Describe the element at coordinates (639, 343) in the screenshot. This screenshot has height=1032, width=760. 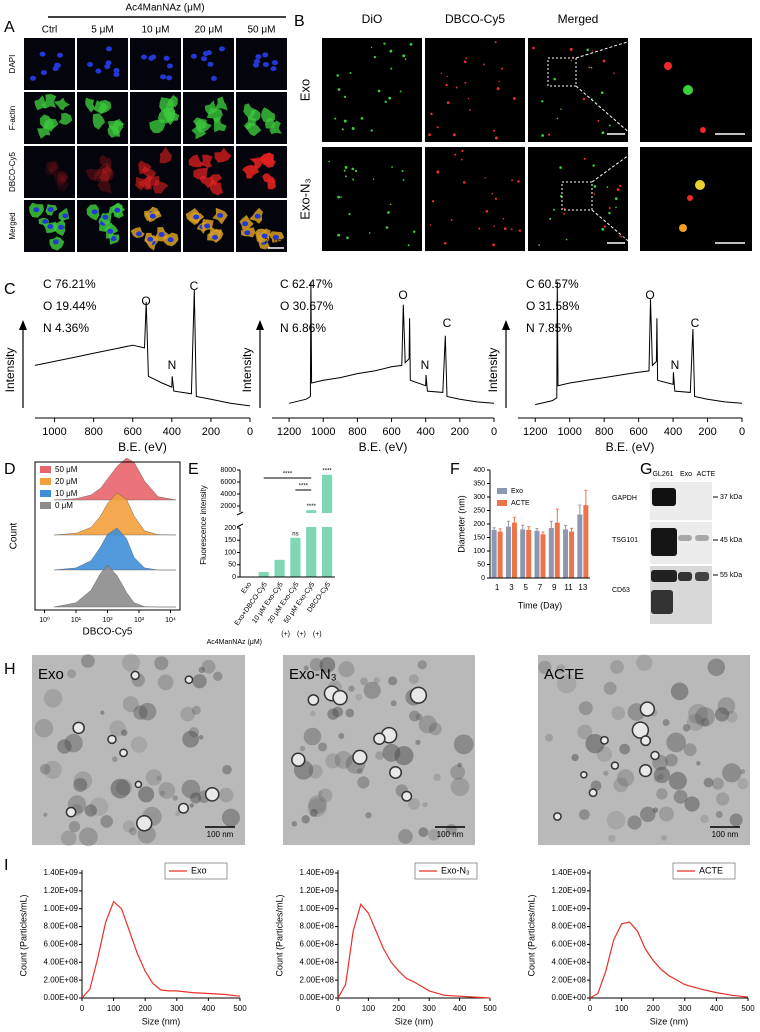
I see `spectrum` at that location.